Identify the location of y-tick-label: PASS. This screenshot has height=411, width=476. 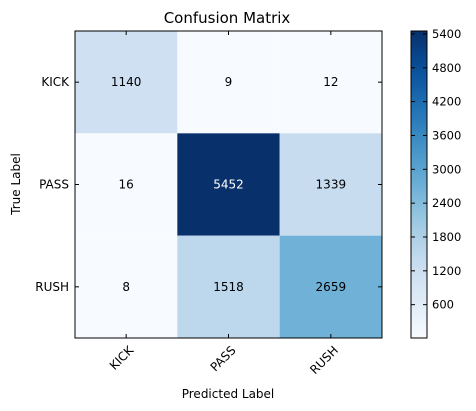
(54, 185).